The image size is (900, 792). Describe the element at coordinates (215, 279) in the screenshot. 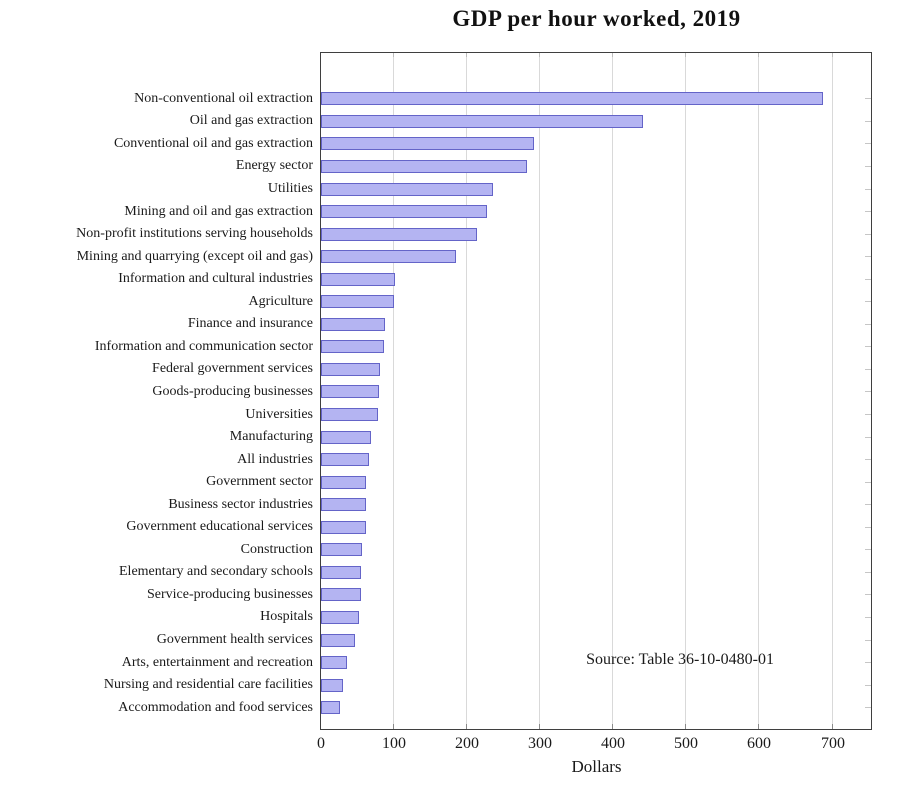

I see `category-label-8: Information and cultural industries` at that location.